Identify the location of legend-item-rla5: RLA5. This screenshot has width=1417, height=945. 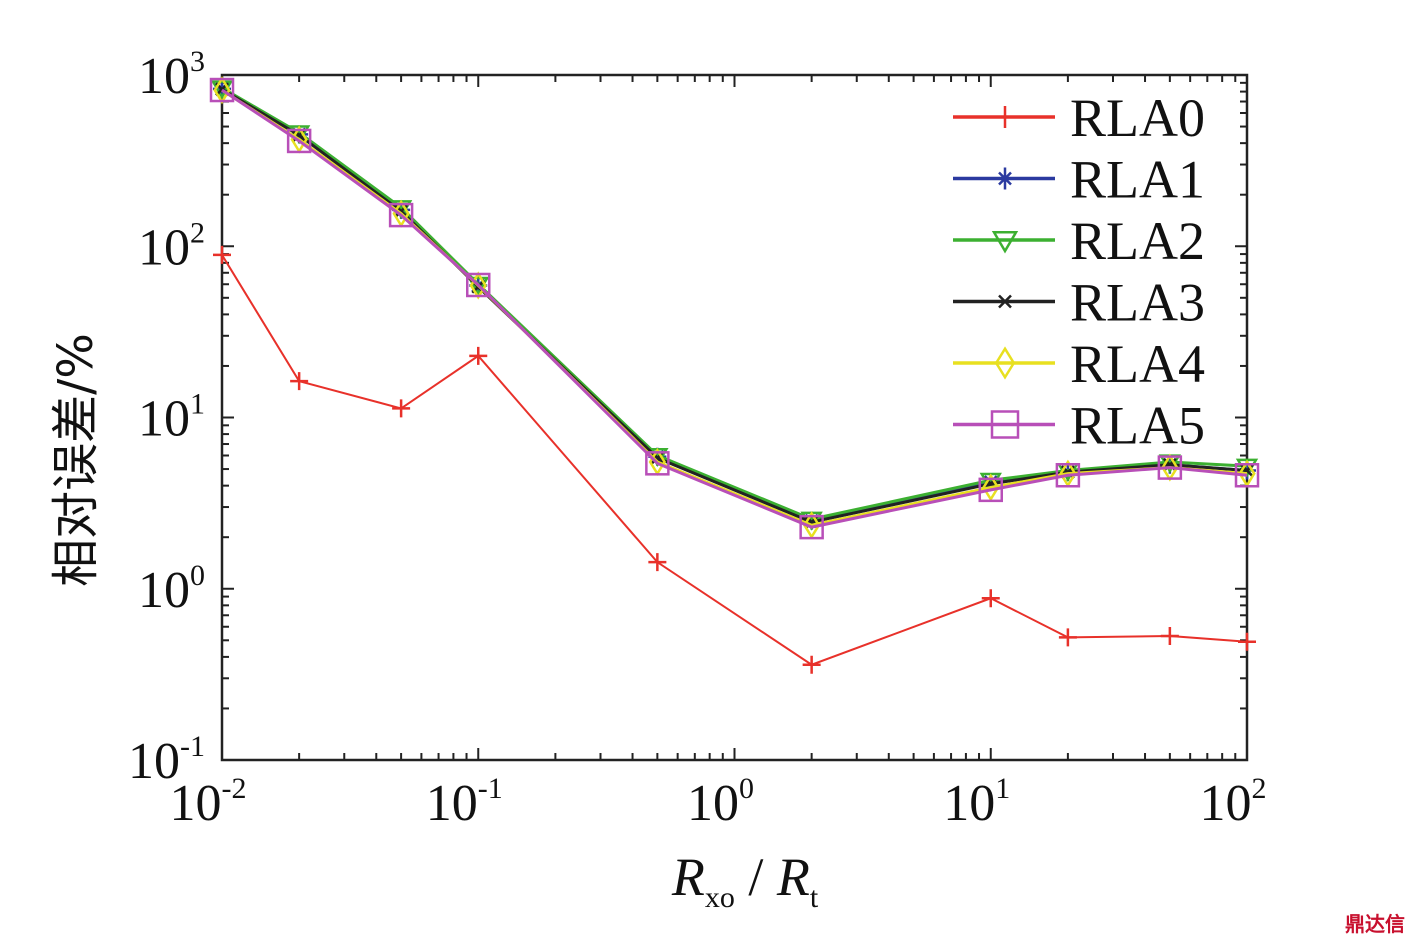
(1079, 426).